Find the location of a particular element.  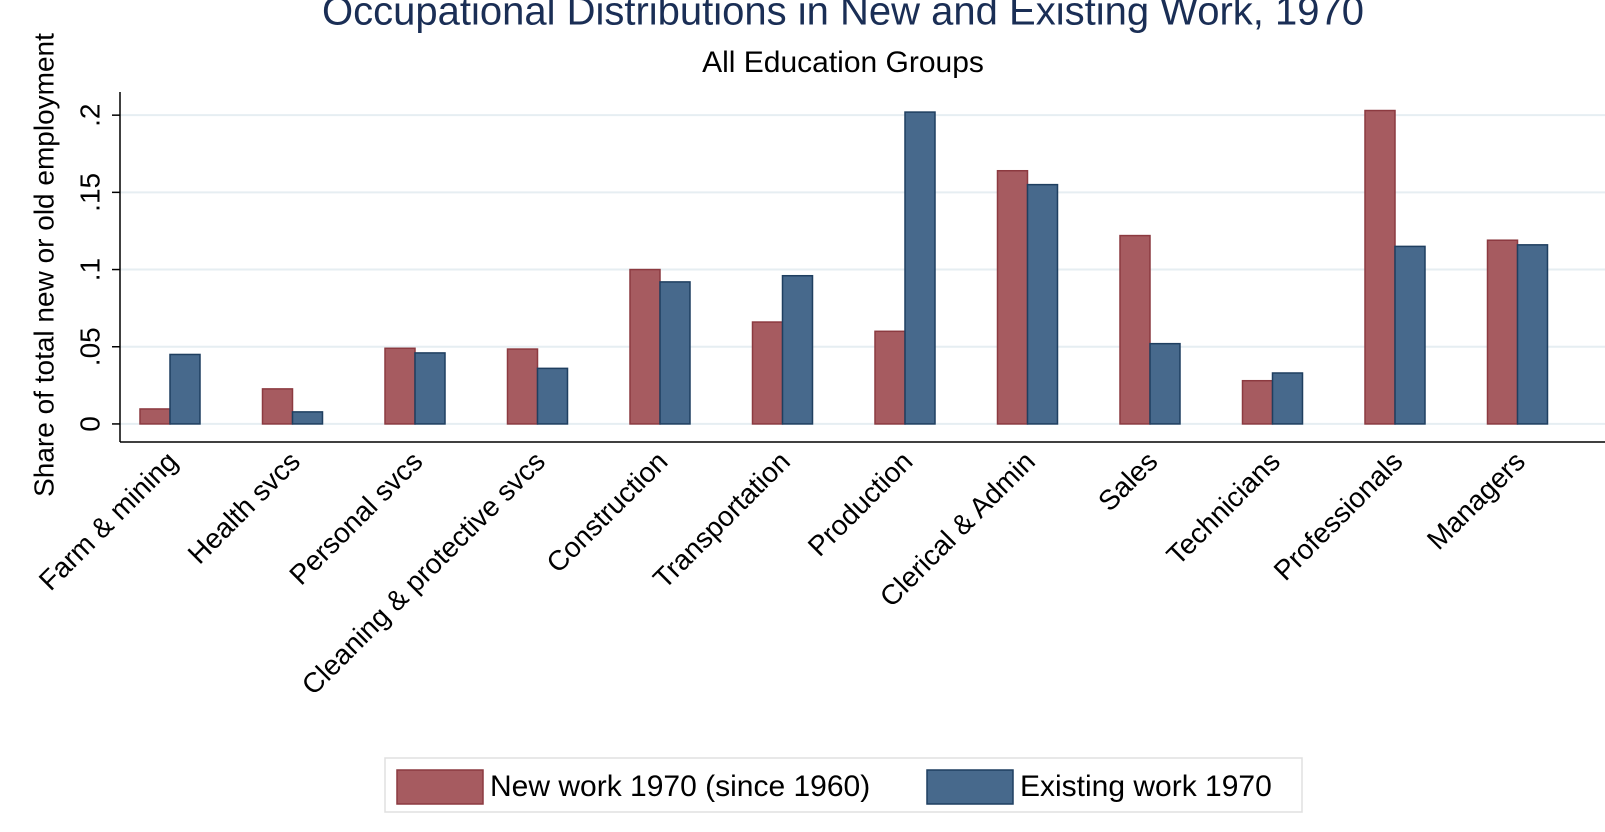

y-tick-label: .1 is located at coordinates (89, 269).